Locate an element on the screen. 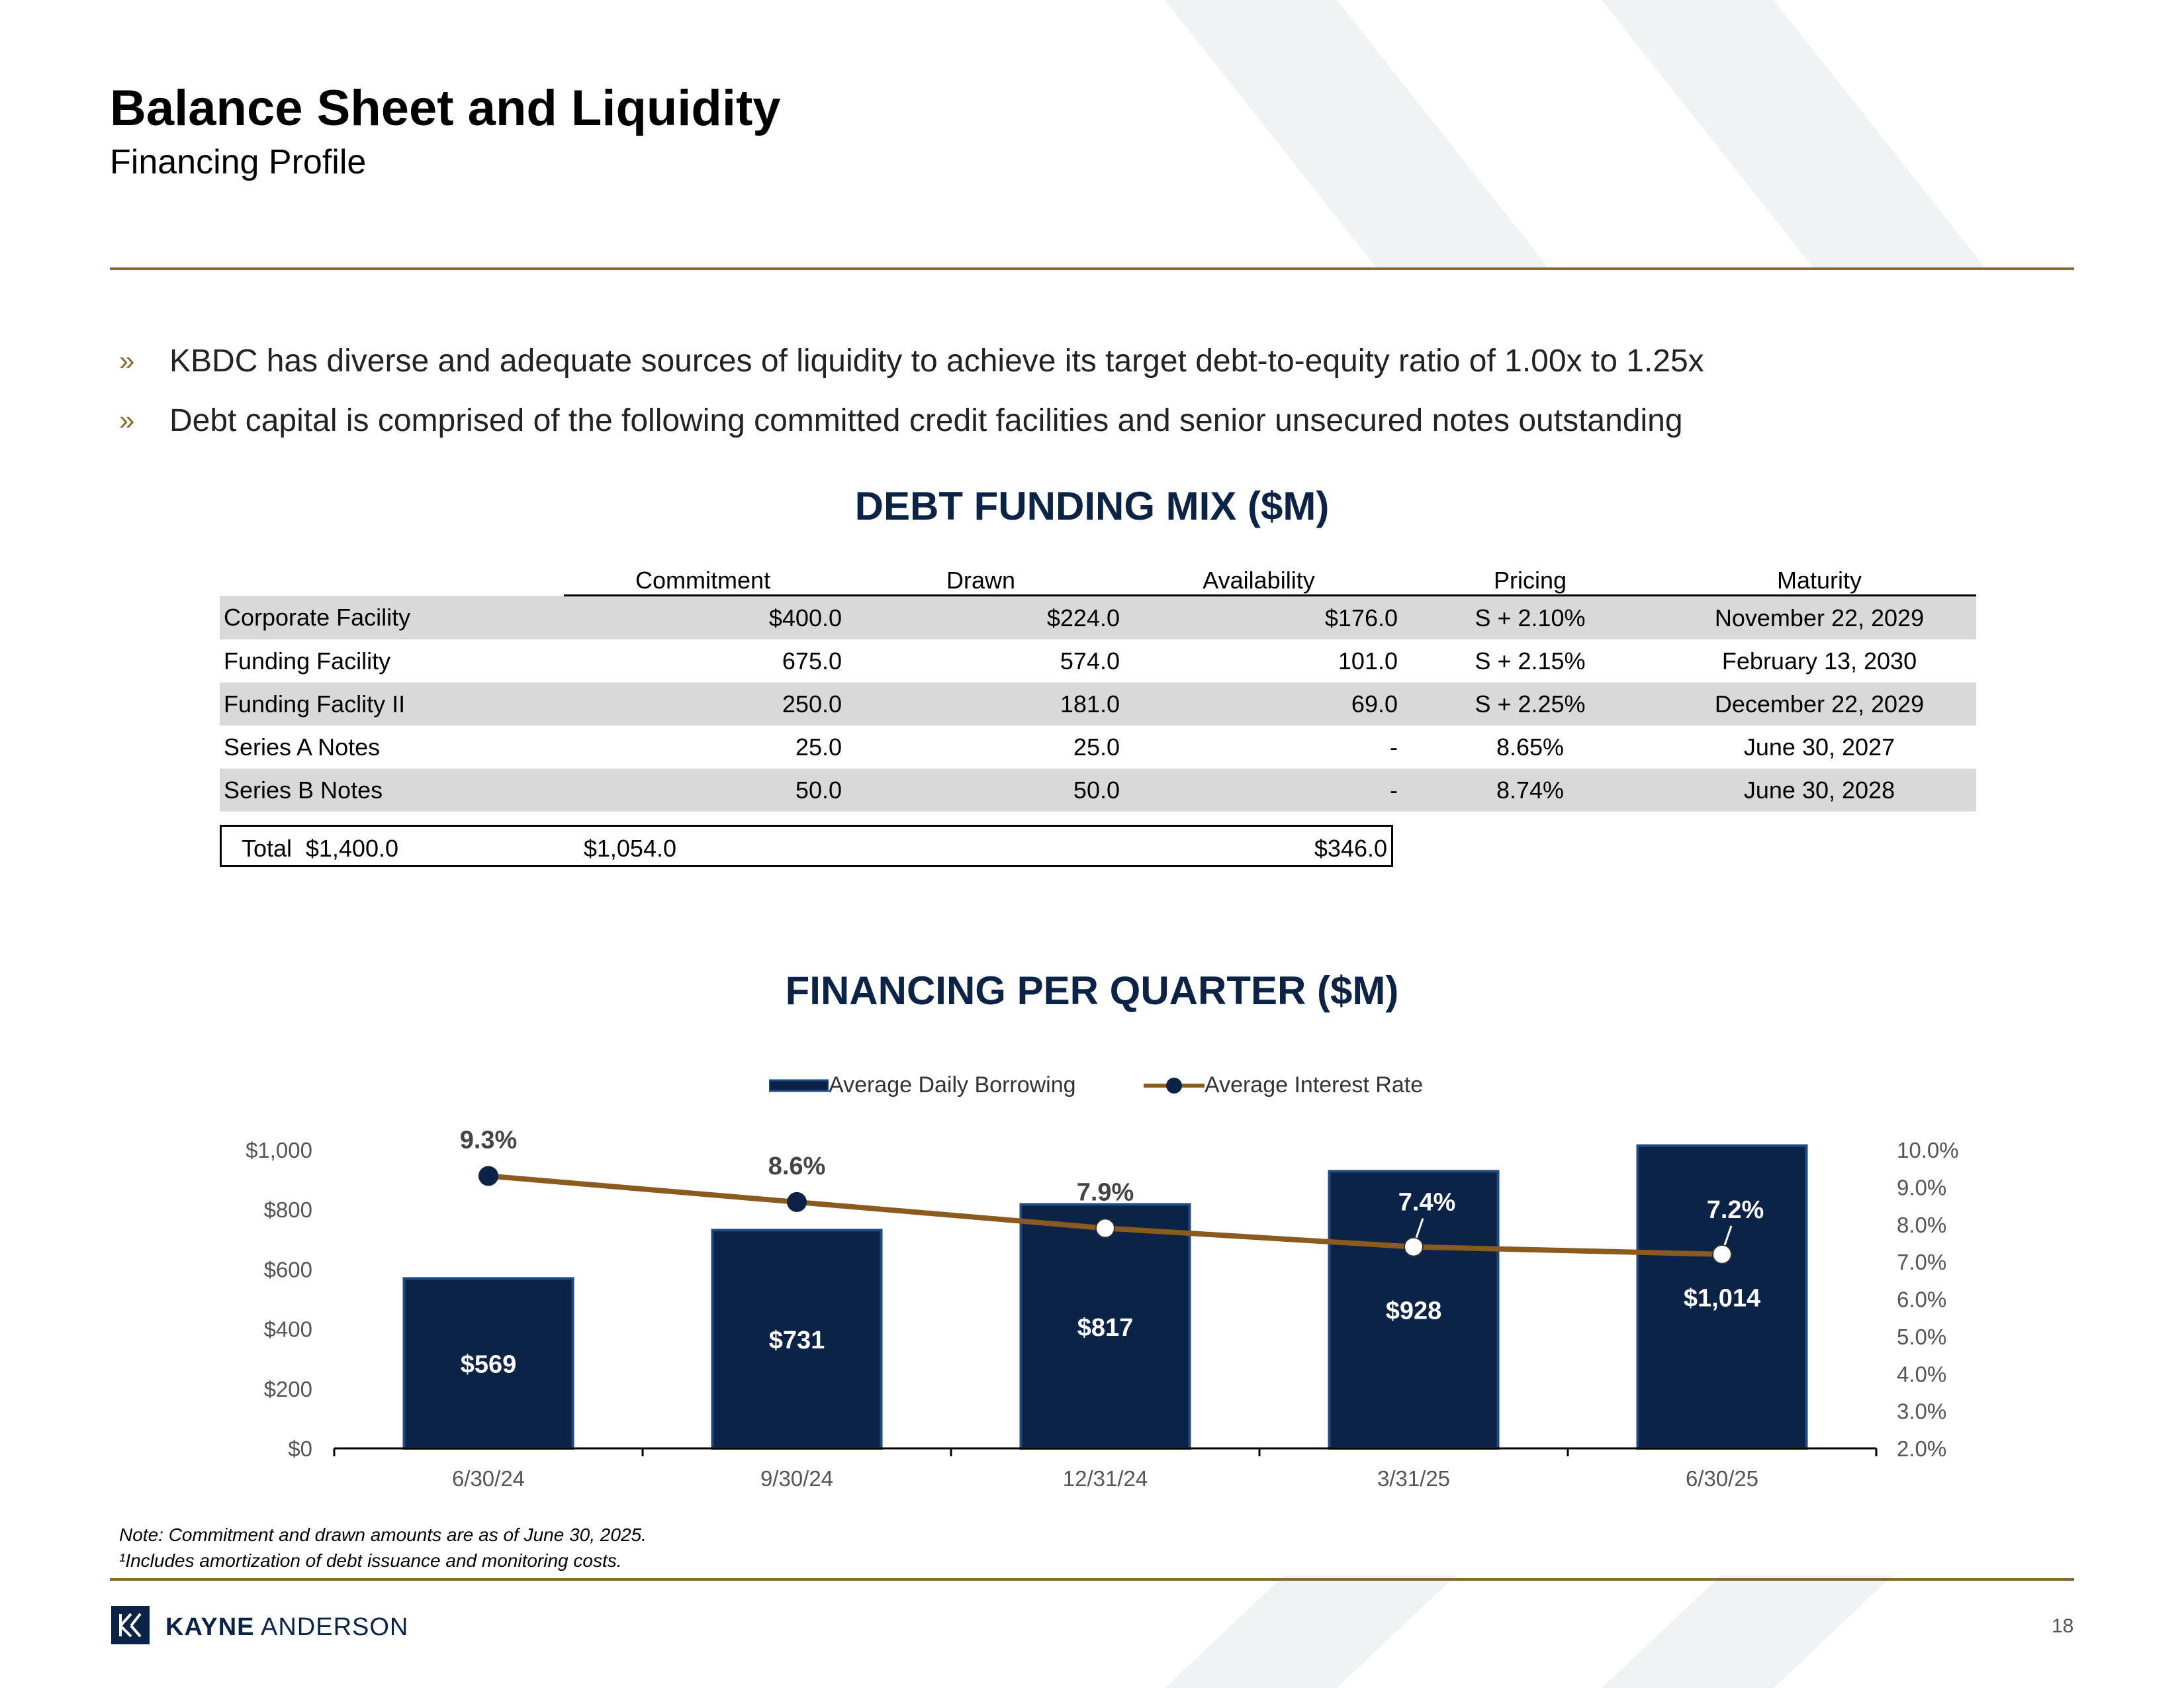  bar-data-label: $1,014 is located at coordinates (1722, 1298).